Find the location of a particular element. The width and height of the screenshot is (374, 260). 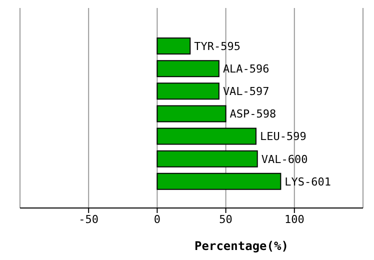

y-tick-label: VAL-600 is located at coordinates (284, 159).